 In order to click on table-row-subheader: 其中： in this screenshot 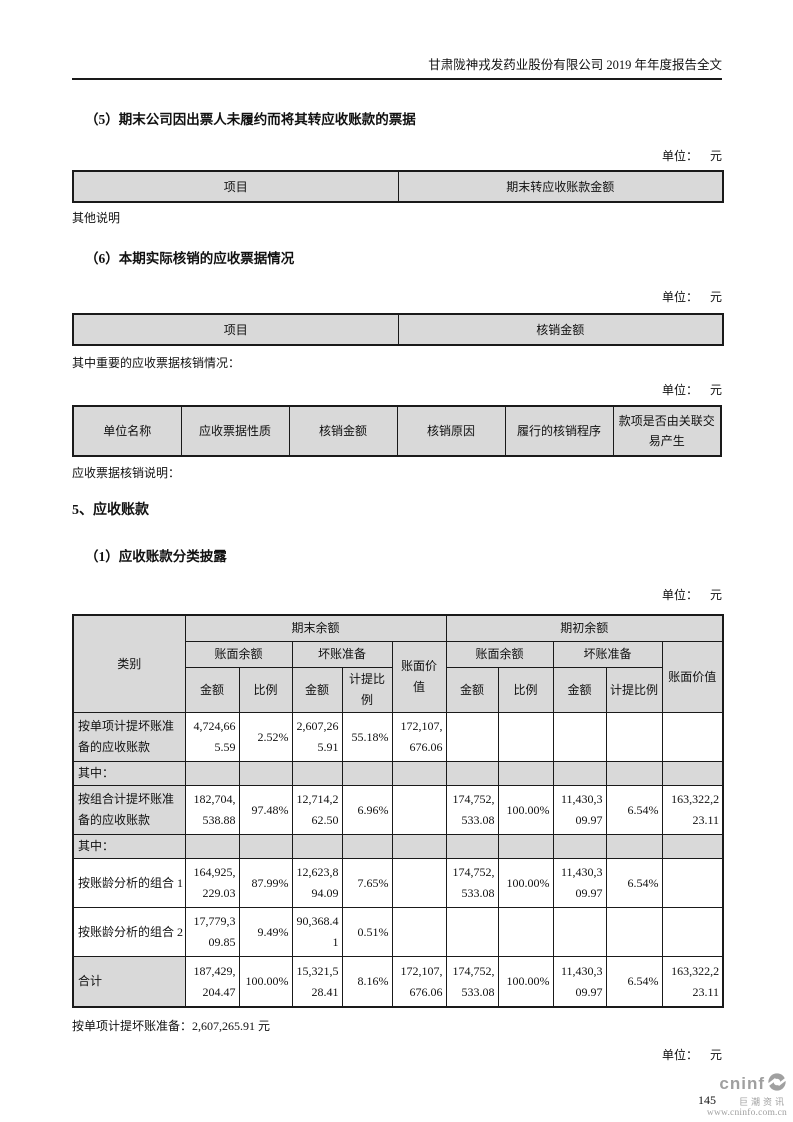, I will do `click(398, 773)`.